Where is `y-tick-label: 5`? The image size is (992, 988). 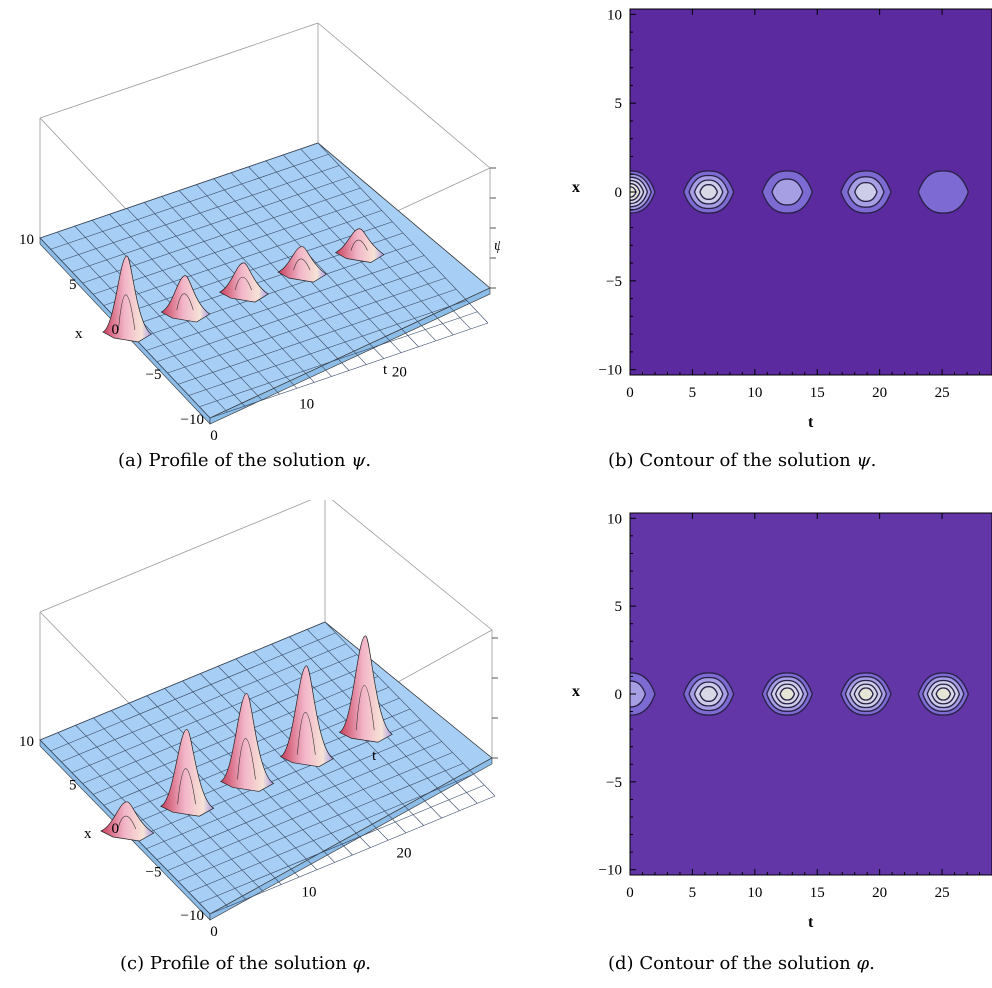 y-tick-label: 5 is located at coordinates (619, 607).